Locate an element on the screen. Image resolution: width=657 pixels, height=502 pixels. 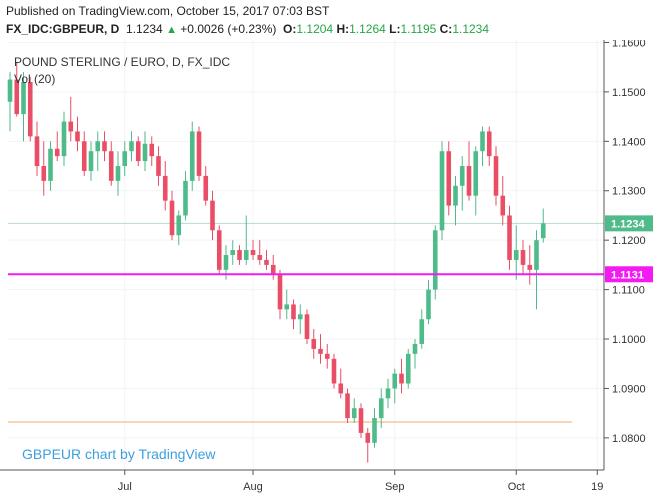
y-tick-label: 1.1500 is located at coordinates (629, 93).